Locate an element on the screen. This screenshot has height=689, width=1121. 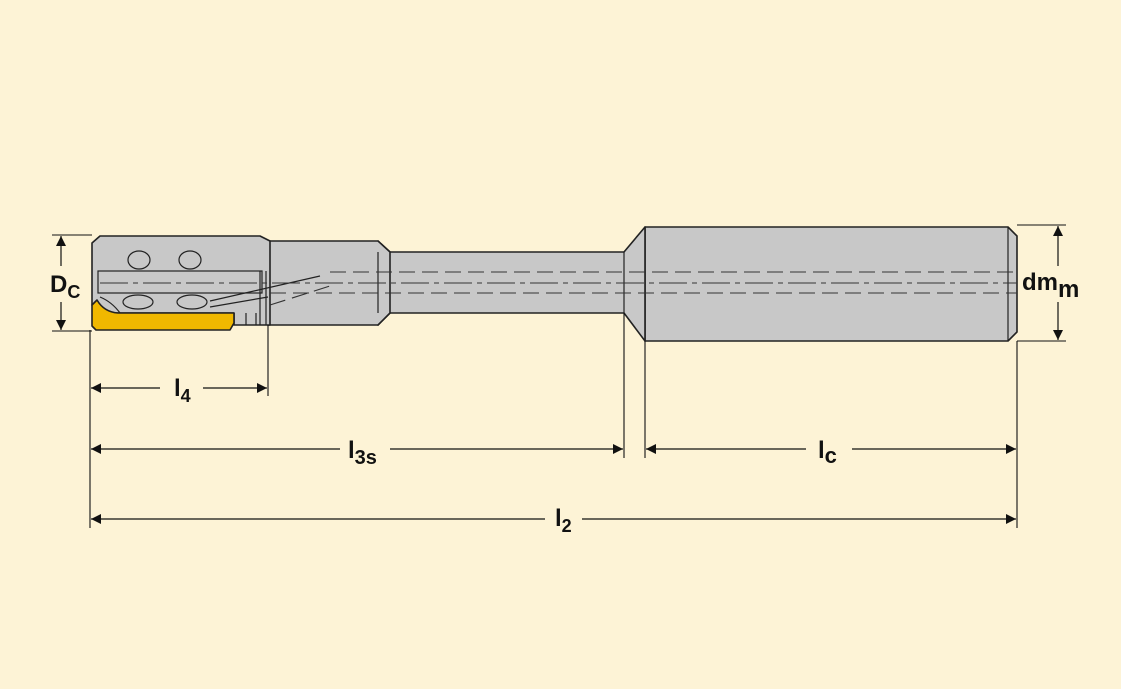
label-dmm: dmm is located at coordinates (1050, 286).